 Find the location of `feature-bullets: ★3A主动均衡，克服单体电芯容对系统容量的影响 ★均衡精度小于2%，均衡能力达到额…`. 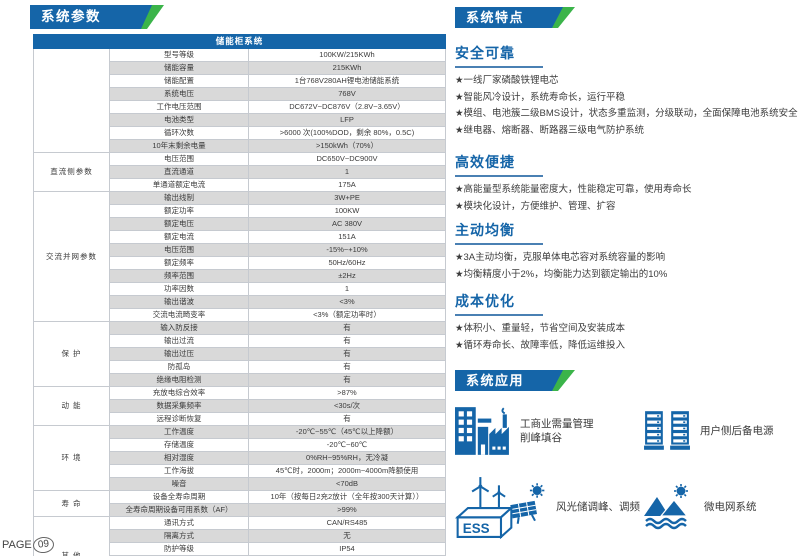

feature-bullets: ★3A主动均衡，克服单体电芯容对系统容量的影响 ★均衡精度小于2%，均衡能力达到额… is located at coordinates (624, 266).